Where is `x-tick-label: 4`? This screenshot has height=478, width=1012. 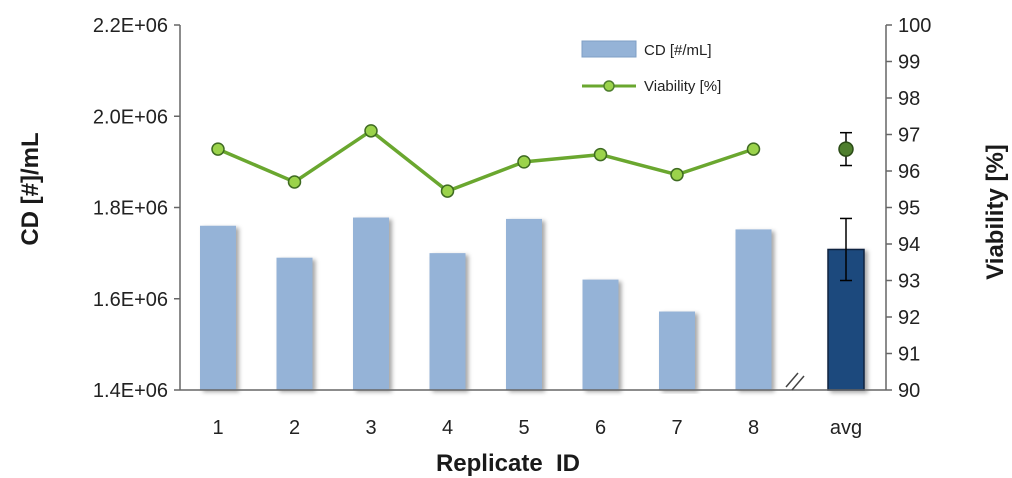
x-tick-label: 4 is located at coordinates (447, 428).